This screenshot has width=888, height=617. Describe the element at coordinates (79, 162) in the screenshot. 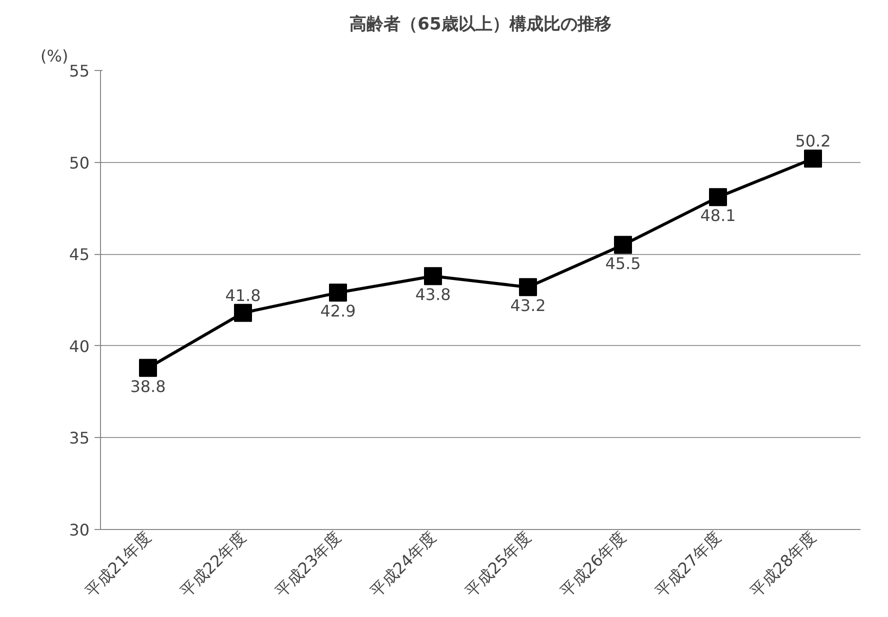

I see `y-tick-label: 50` at that location.